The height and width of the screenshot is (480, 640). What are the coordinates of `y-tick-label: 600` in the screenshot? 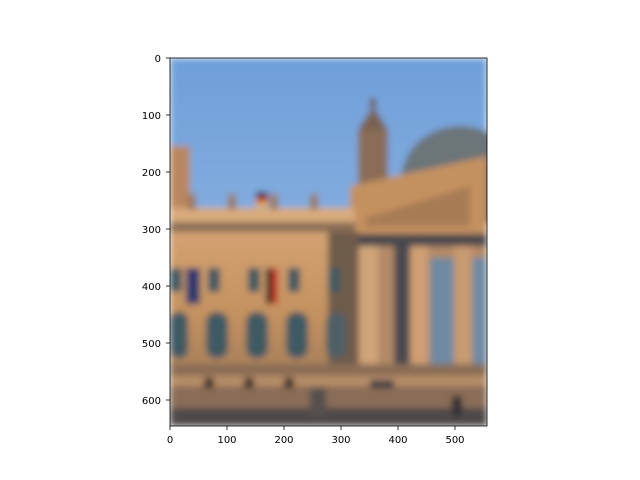 It's located at (151, 401).